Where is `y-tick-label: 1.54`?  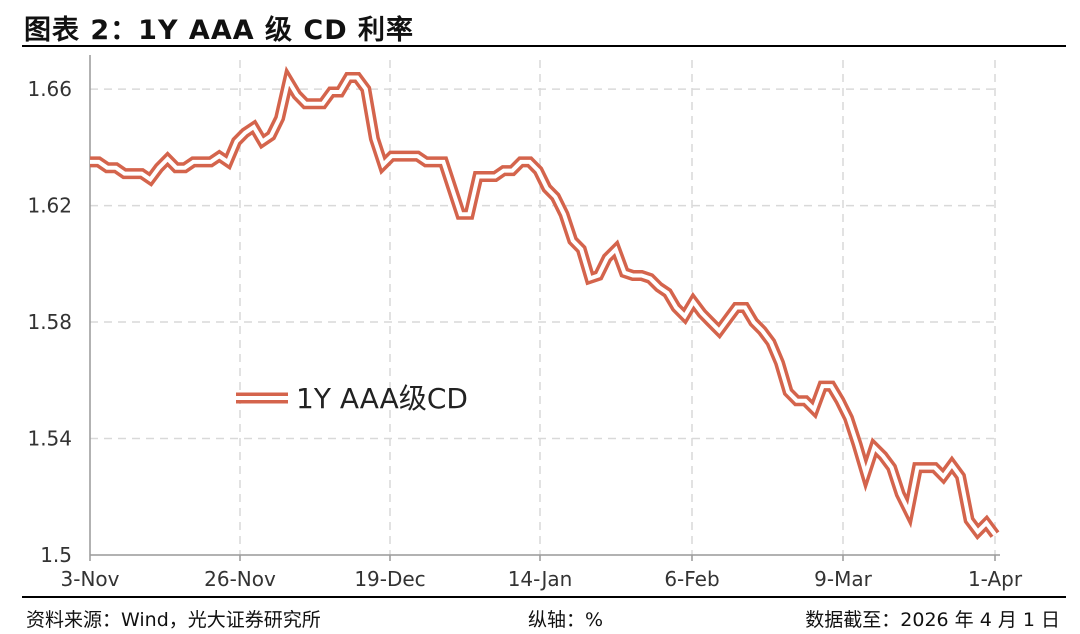 y-tick-label: 1.54 is located at coordinates (49, 439).